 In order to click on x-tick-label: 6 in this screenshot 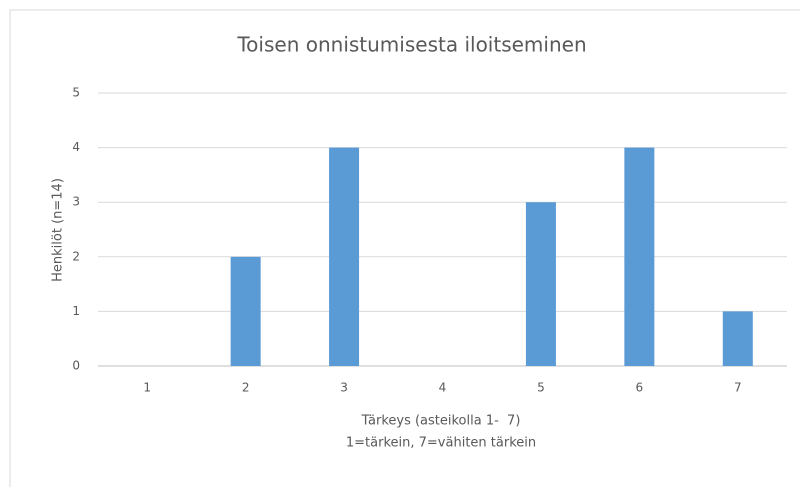, I will do `click(640, 388)`.